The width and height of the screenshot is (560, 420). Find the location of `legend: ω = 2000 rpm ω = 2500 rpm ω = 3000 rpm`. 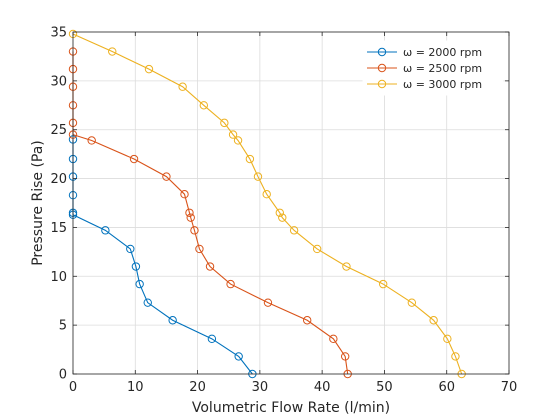

legend: ω = 2000 rpm ω = 2500 rpm ω = 3000 rpm is located at coordinates (433, 68).